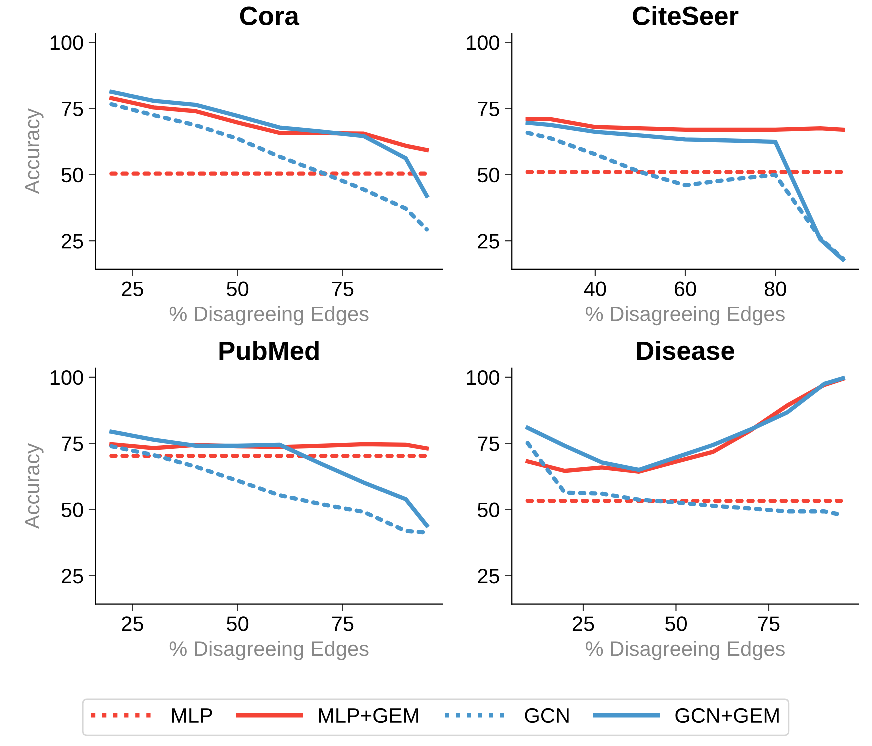 The width and height of the screenshot is (872, 746). What do you see at coordinates (192, 715) in the screenshot?
I see `legend-label: MLP` at bounding box center [192, 715].